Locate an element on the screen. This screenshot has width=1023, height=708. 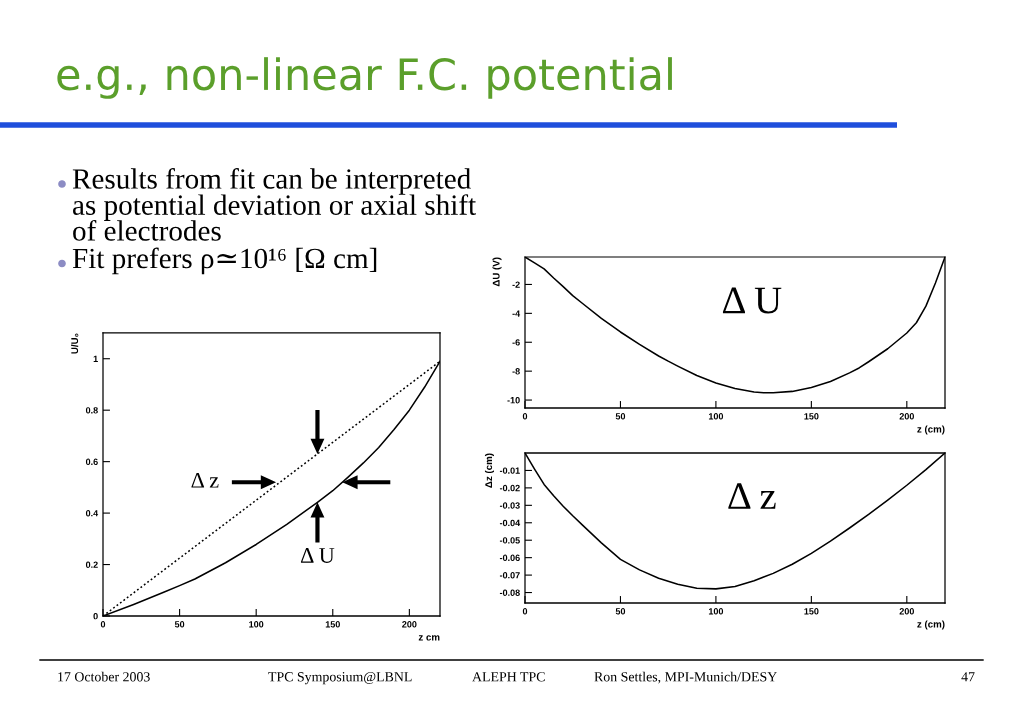
y-tick-label: -0.05 is located at coordinates (509, 540).